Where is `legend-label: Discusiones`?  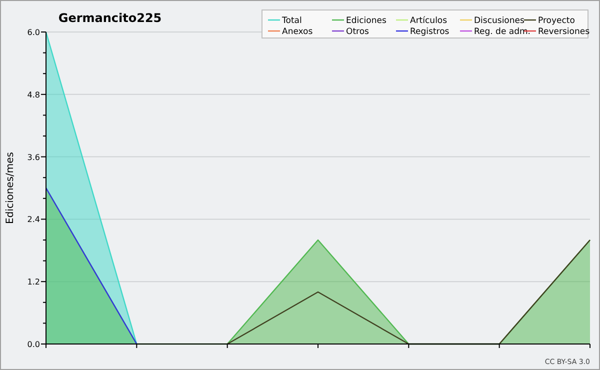
legend-label: Discusiones is located at coordinates (500, 21).